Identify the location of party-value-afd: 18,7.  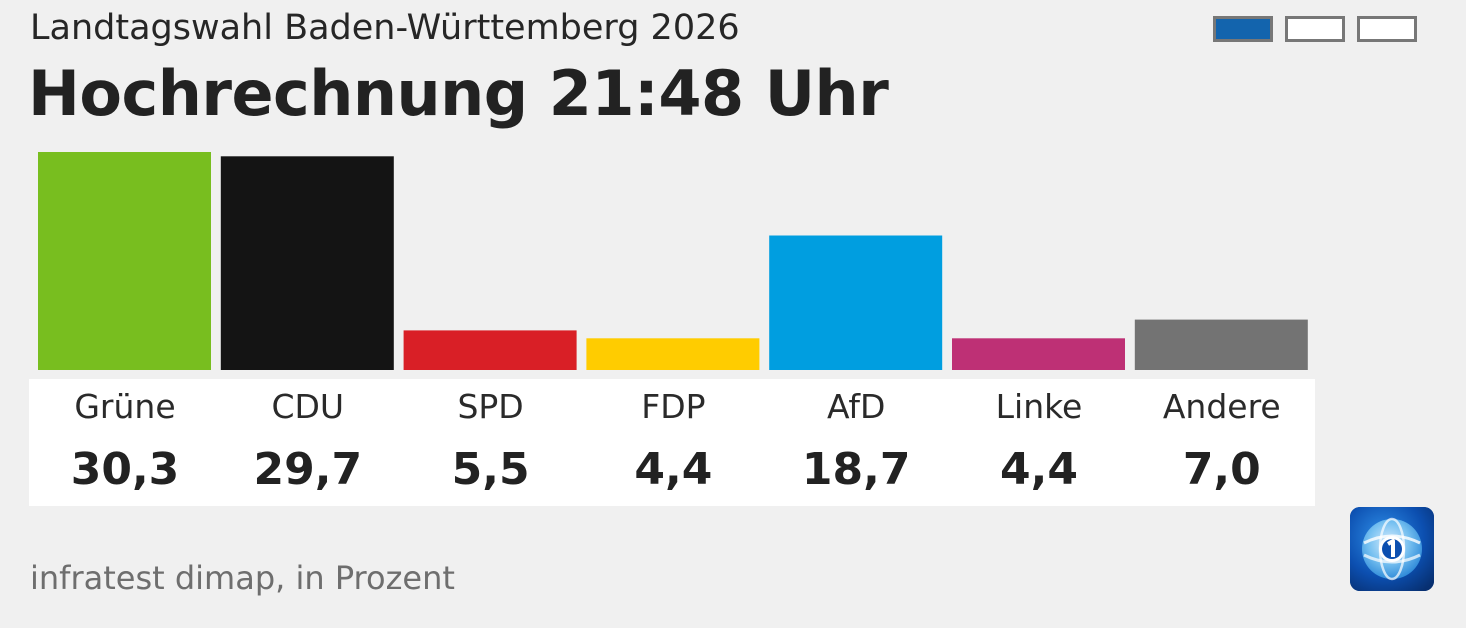
(856, 469).